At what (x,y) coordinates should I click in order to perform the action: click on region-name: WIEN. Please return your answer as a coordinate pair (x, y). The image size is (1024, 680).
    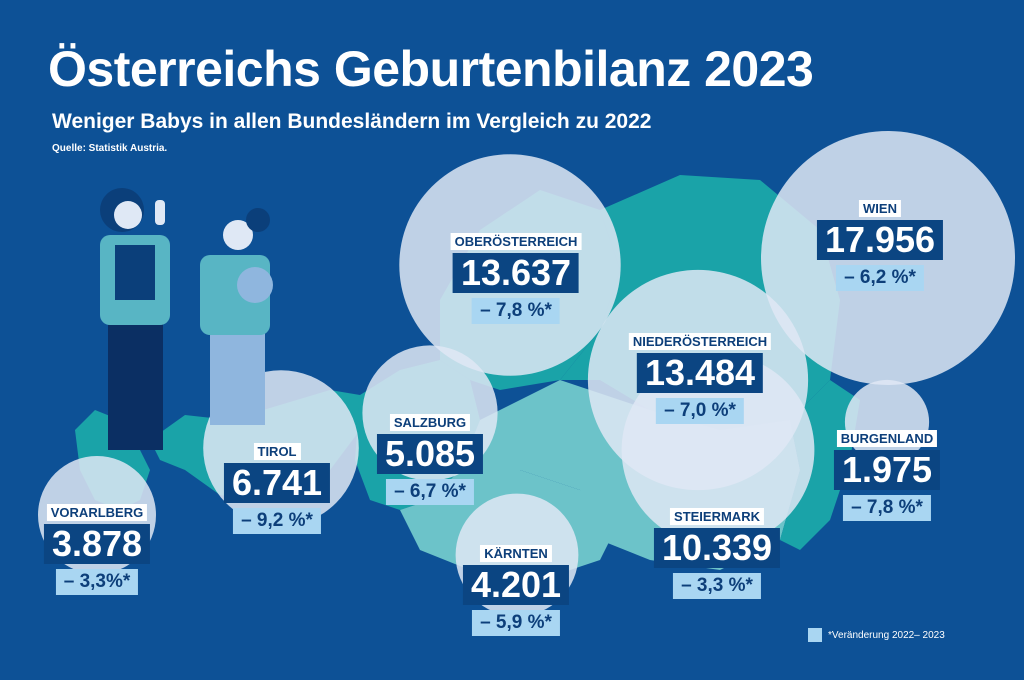
    Looking at the image, I should click on (880, 208).